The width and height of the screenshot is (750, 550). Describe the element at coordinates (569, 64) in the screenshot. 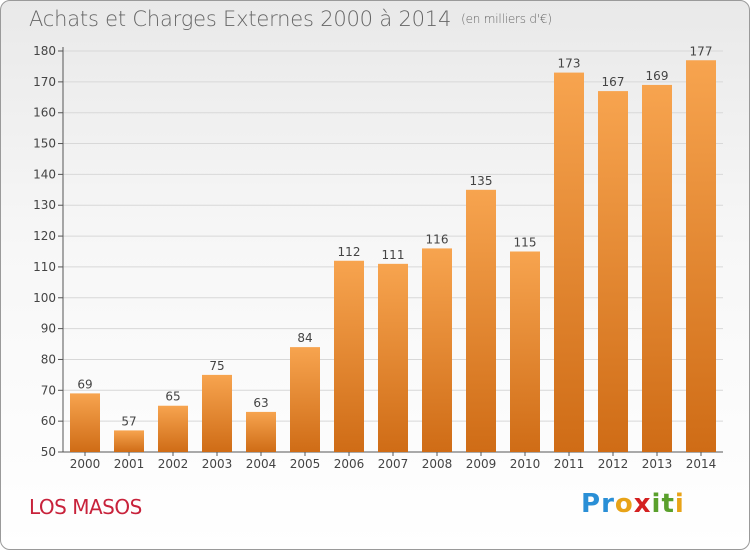

I see `bar-value-label: 173` at that location.